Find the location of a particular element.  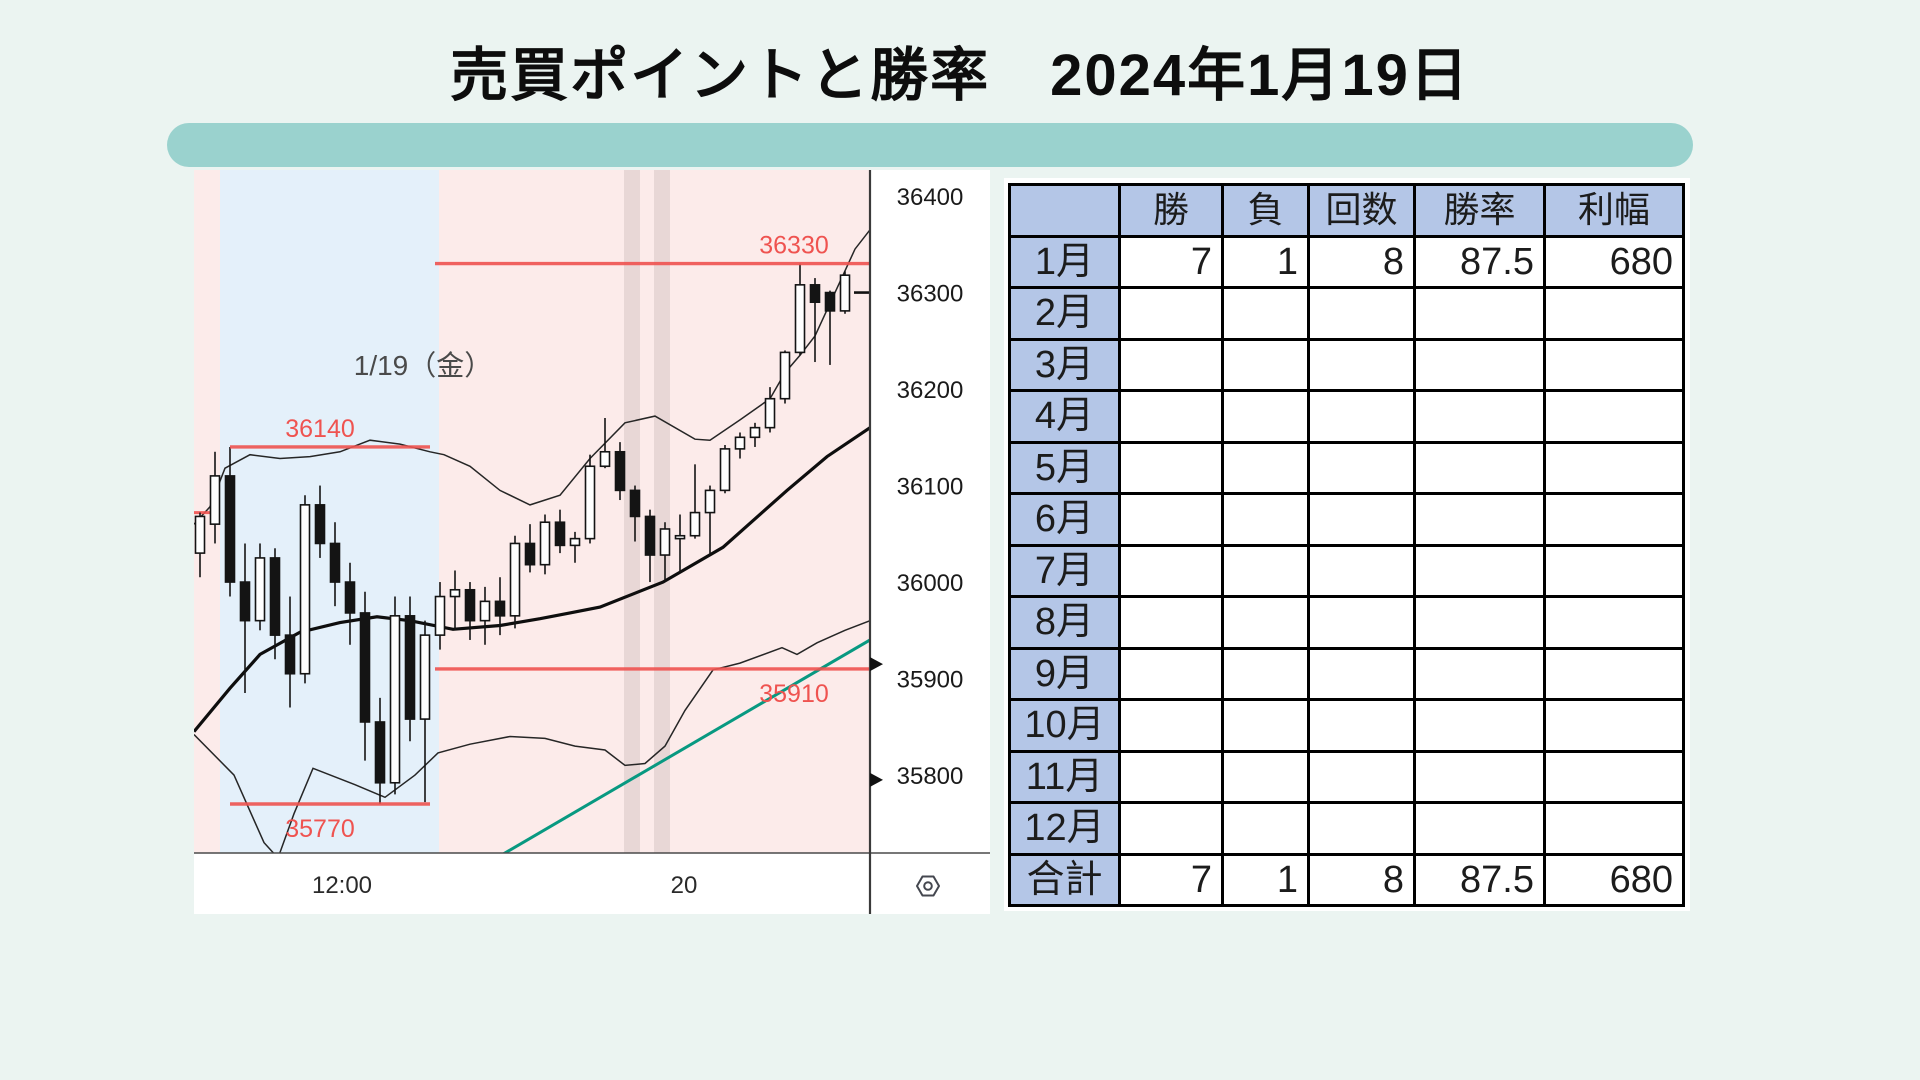

time-axis is located at coordinates (532, 883).